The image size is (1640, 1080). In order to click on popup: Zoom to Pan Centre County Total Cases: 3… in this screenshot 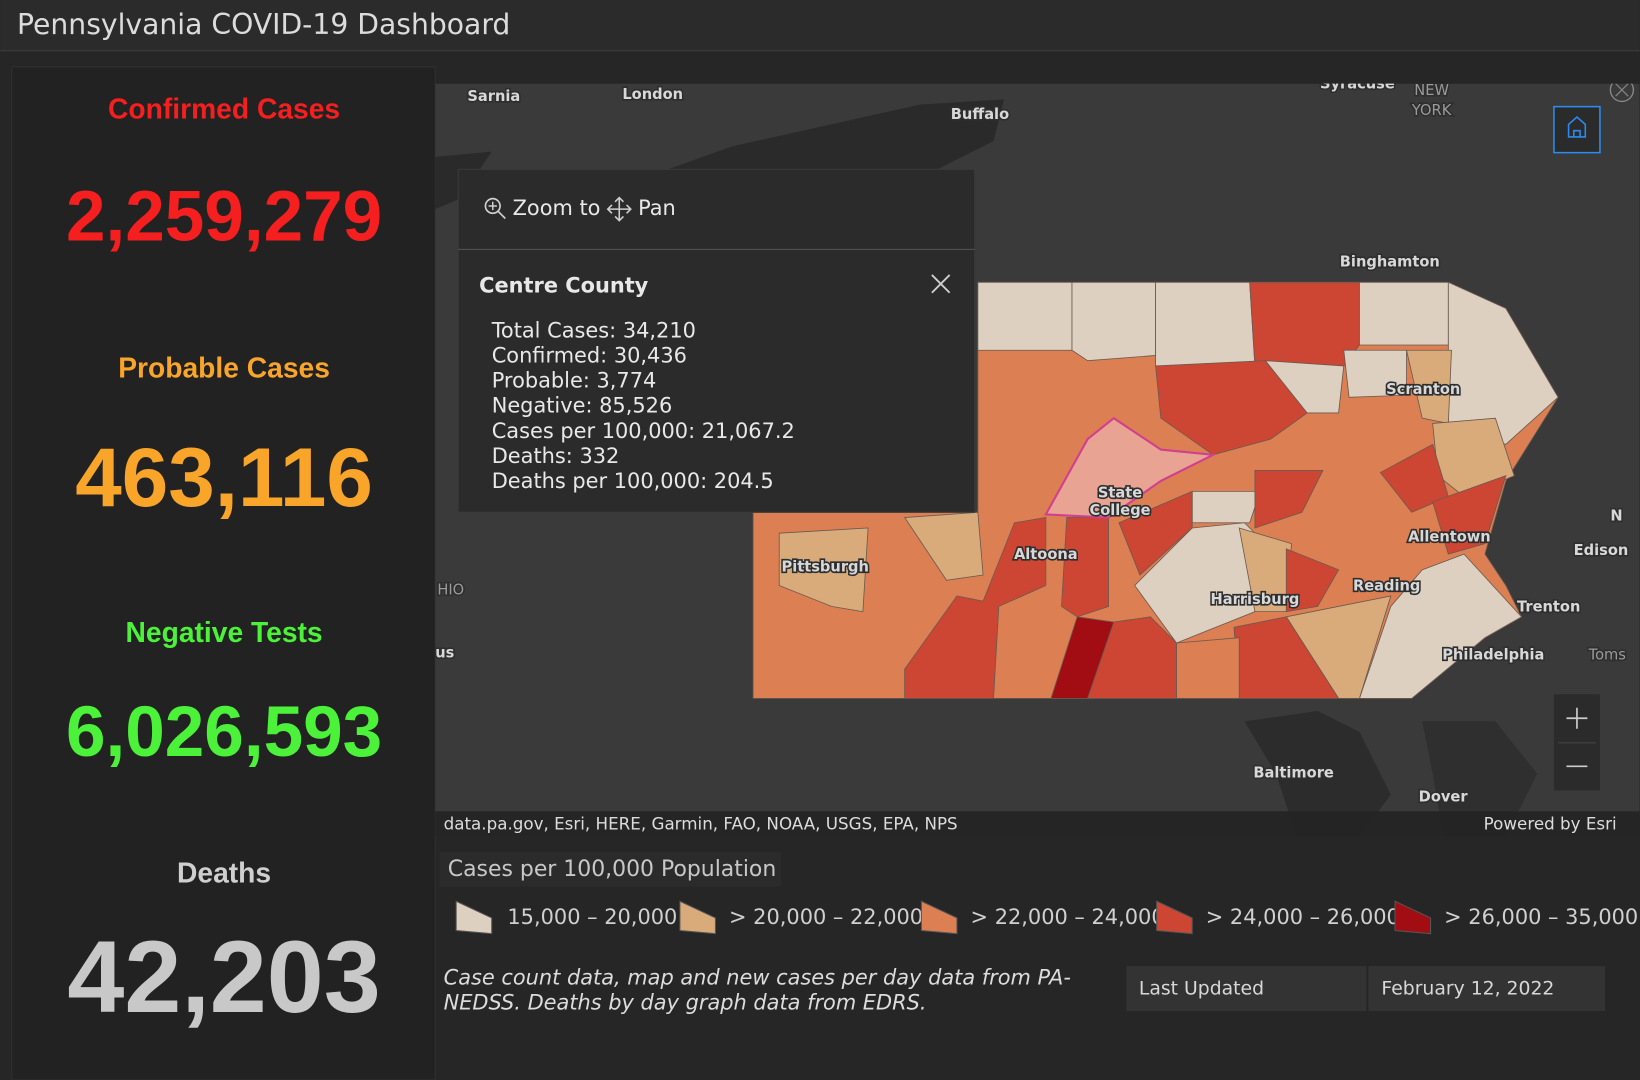, I will do `click(716, 340)`.